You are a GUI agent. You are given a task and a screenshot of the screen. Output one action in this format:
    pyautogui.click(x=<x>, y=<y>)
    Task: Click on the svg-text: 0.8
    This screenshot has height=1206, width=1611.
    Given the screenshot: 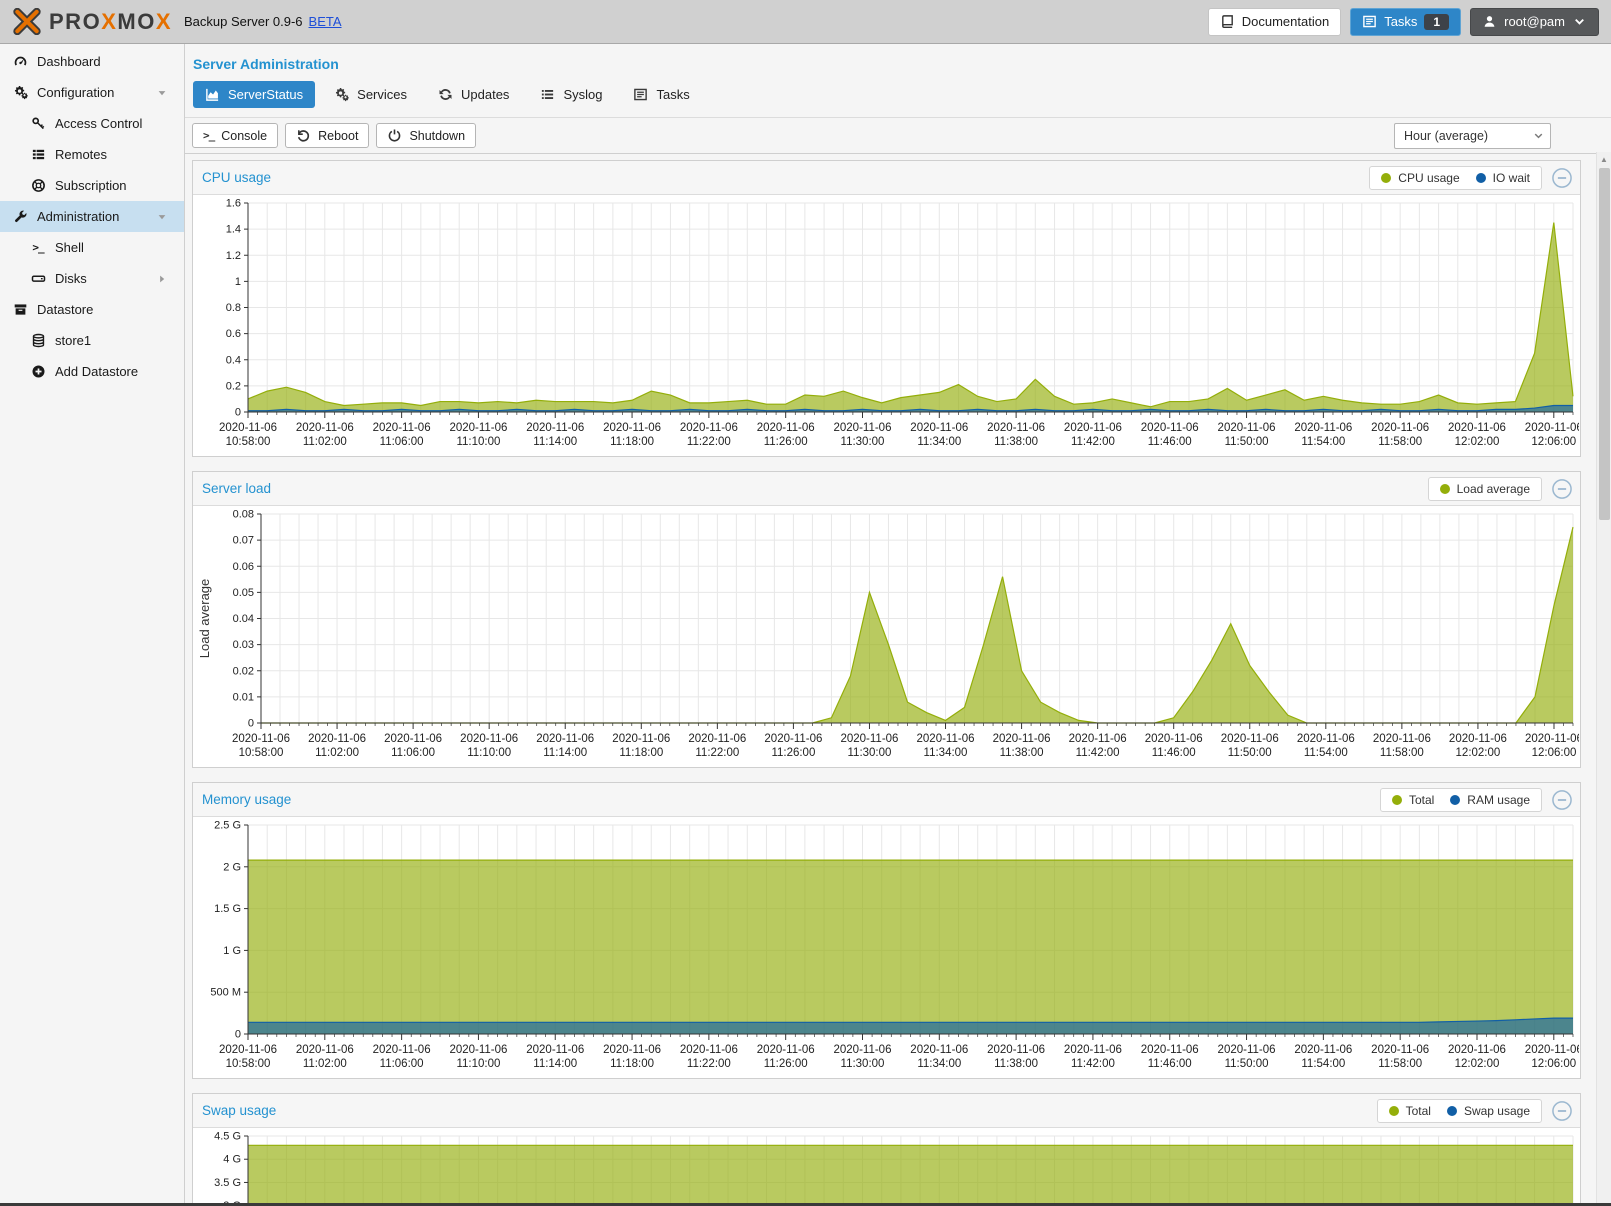 What is the action you would take?
    pyautogui.click(x=233, y=308)
    